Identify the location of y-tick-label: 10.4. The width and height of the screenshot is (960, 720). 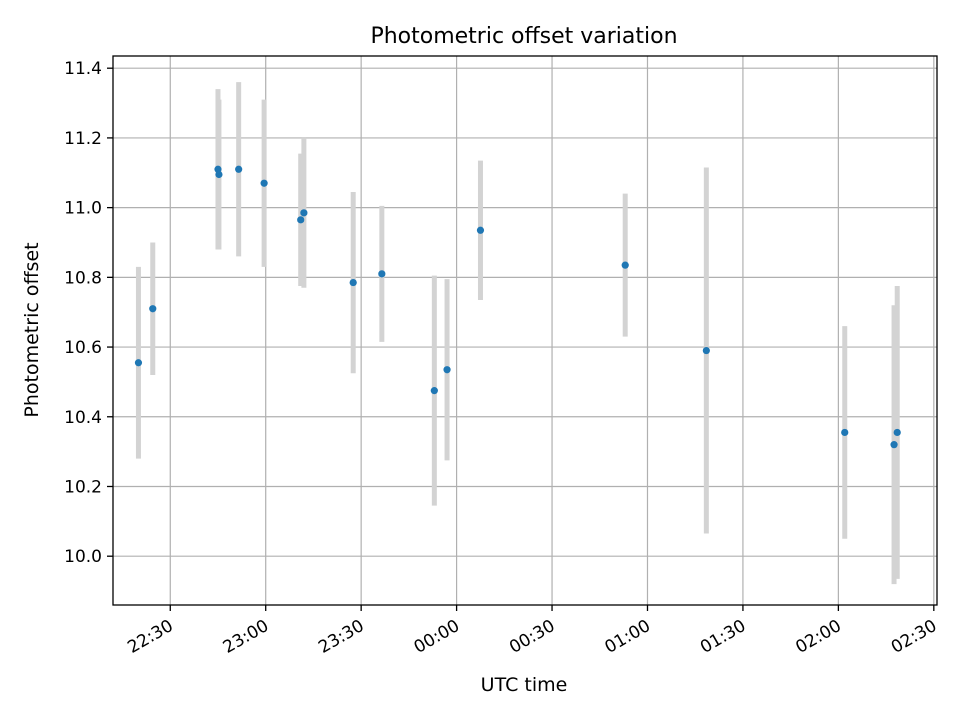
(83, 418).